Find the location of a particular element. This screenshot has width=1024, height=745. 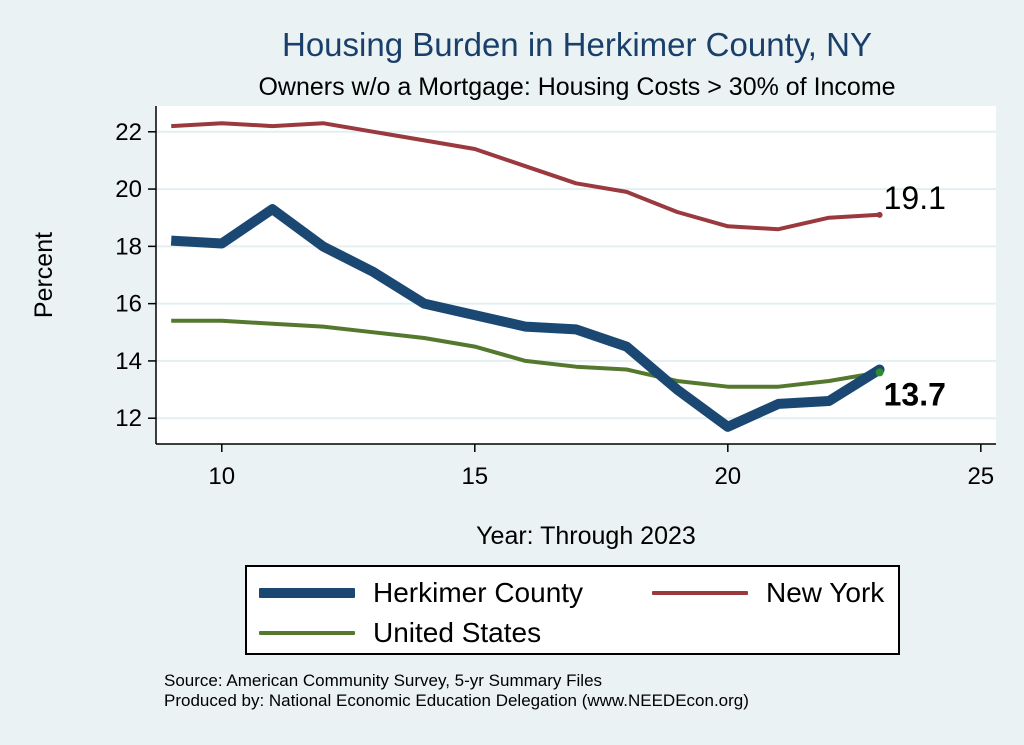

legend-item-united-states: United States is located at coordinates (400, 633).